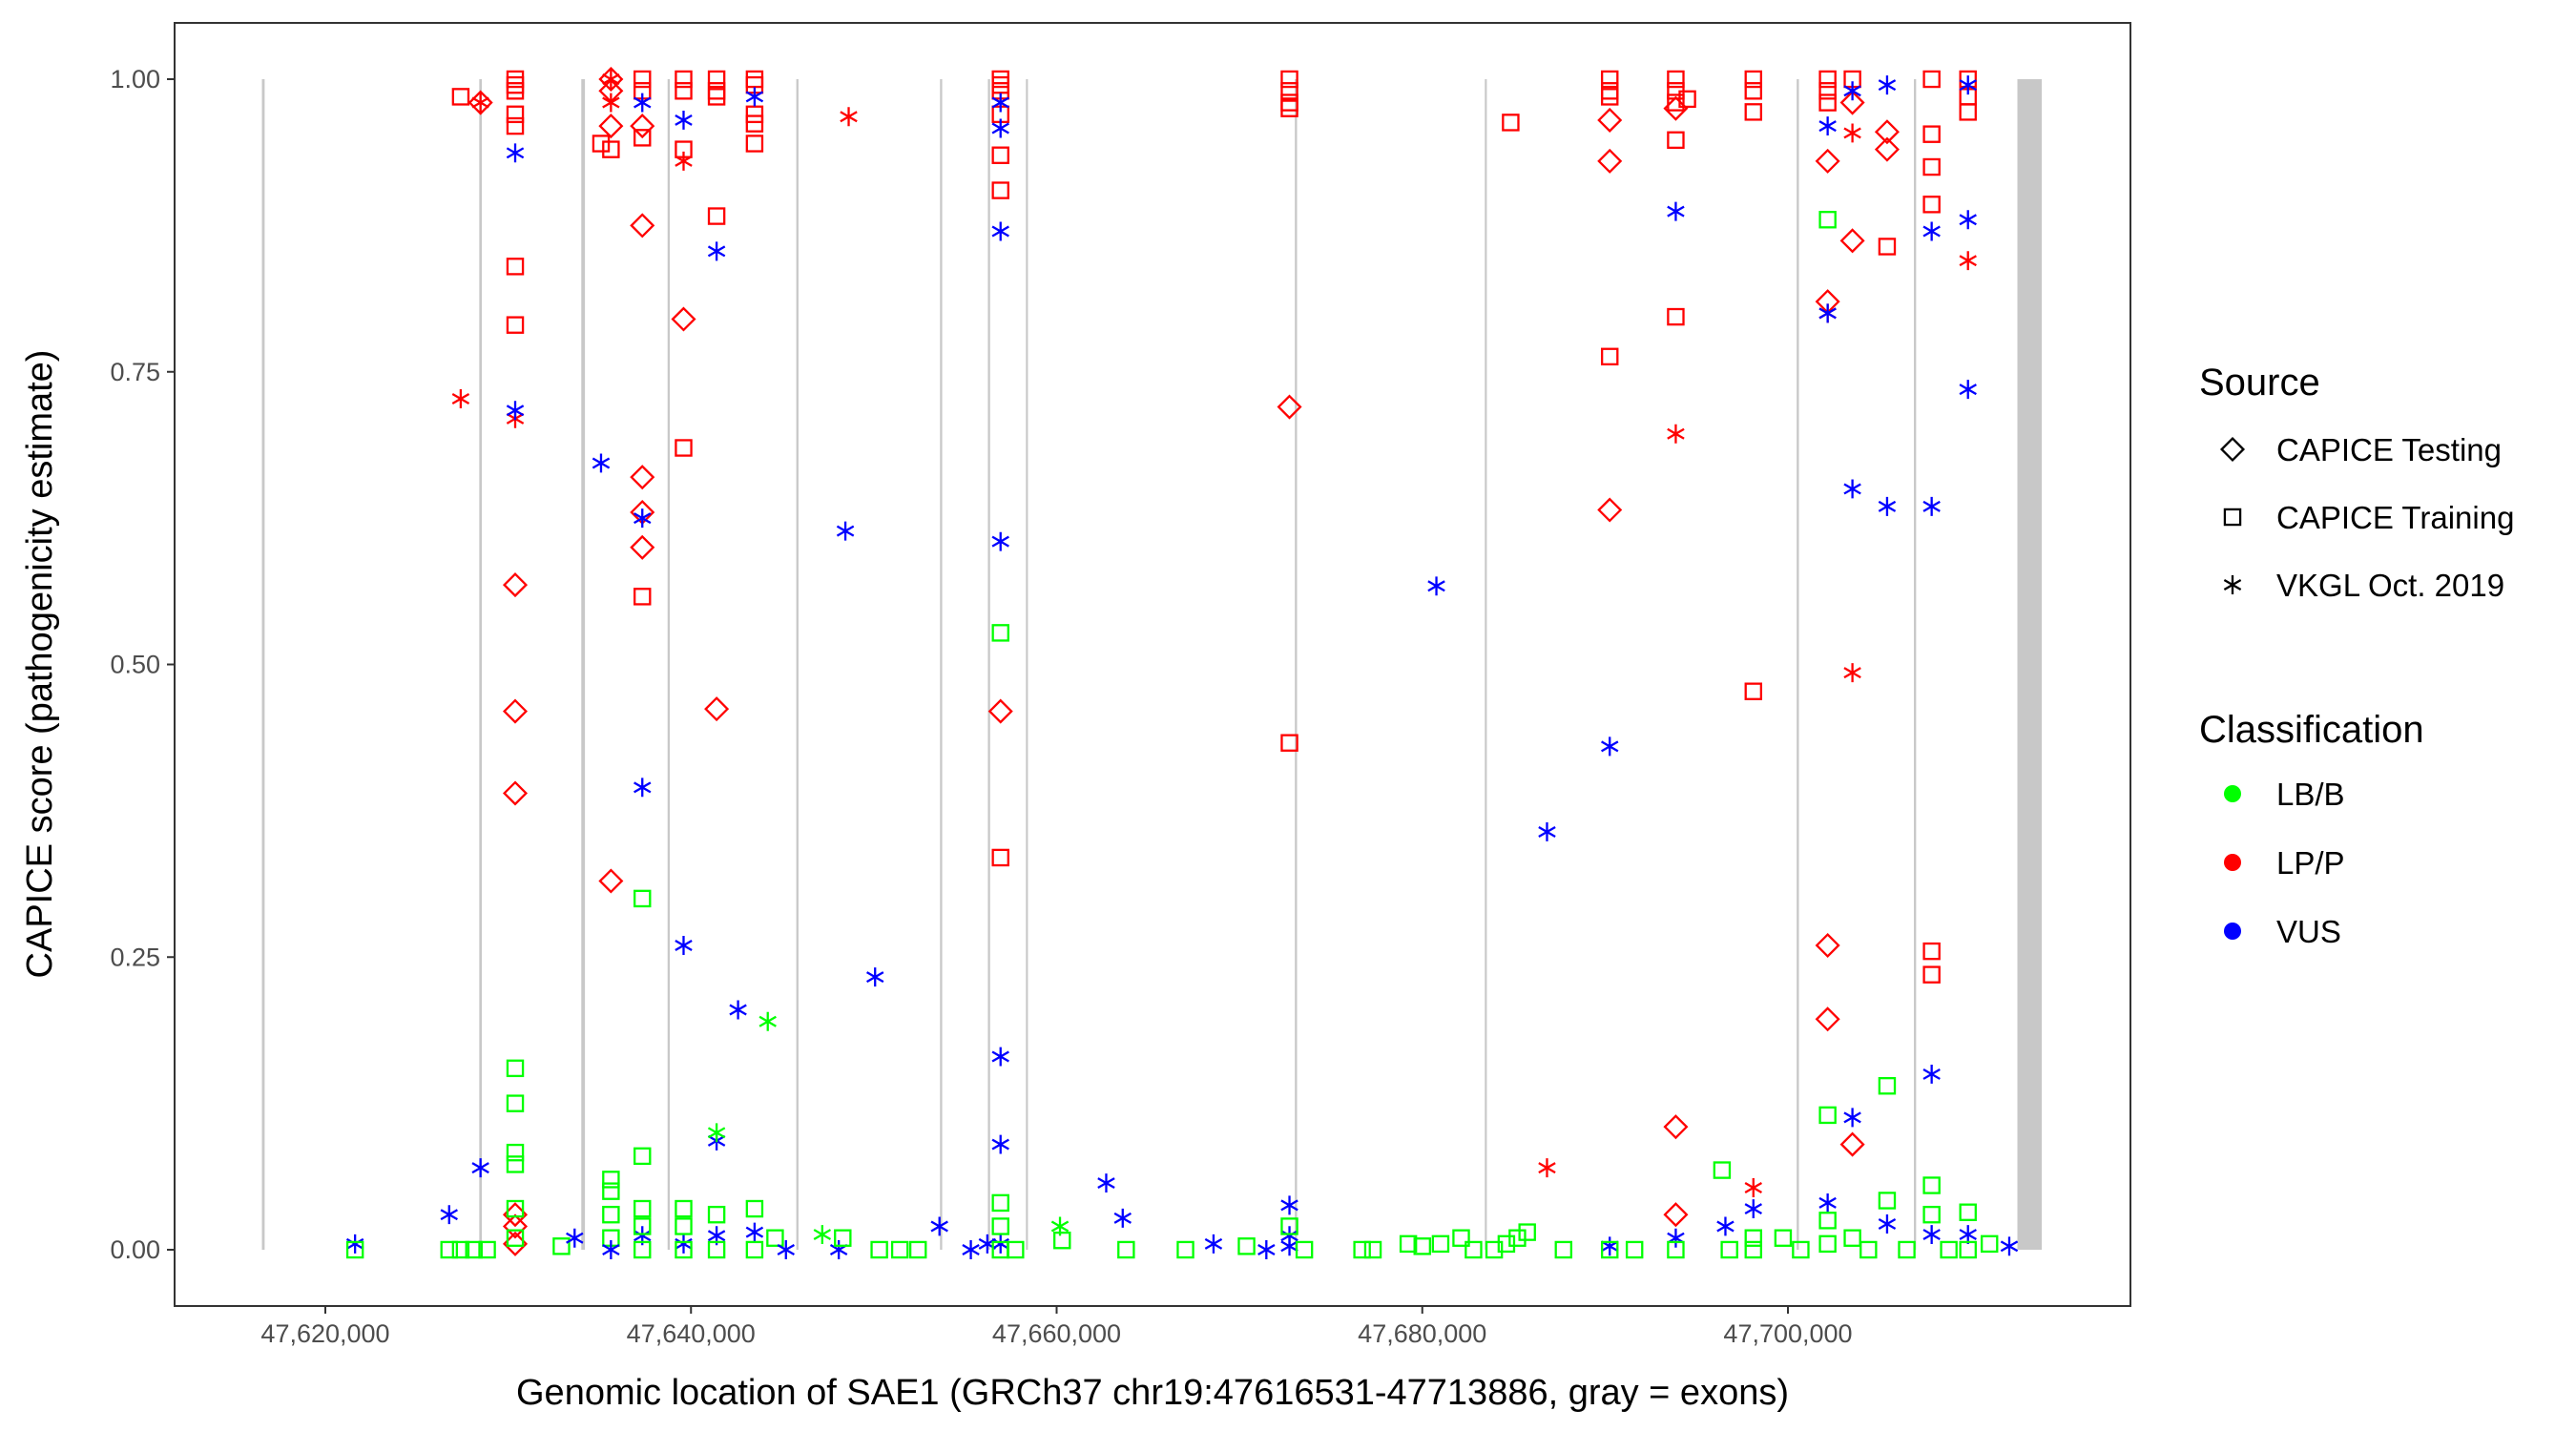 This screenshot has height=1431, width=2576. I want to click on x-tick-label: 47,700,000, so click(1787, 1333).